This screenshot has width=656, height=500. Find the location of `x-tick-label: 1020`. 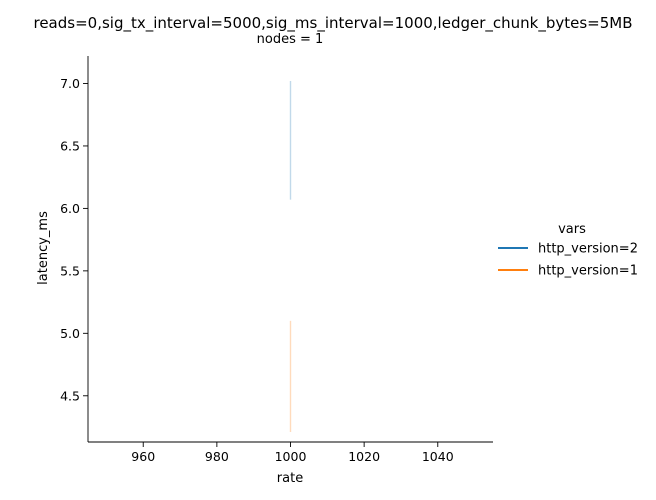

x-tick-label: 1020 is located at coordinates (364, 456).